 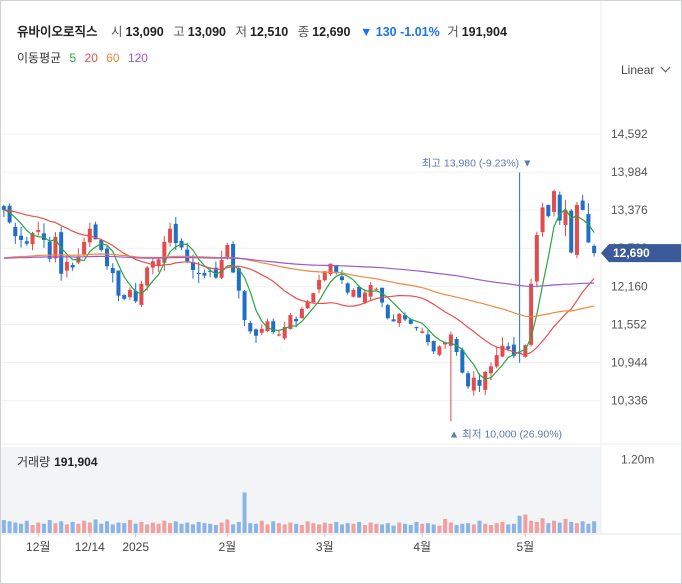 What do you see at coordinates (73, 58) in the screenshot?
I see `ma-5: 5` at bounding box center [73, 58].